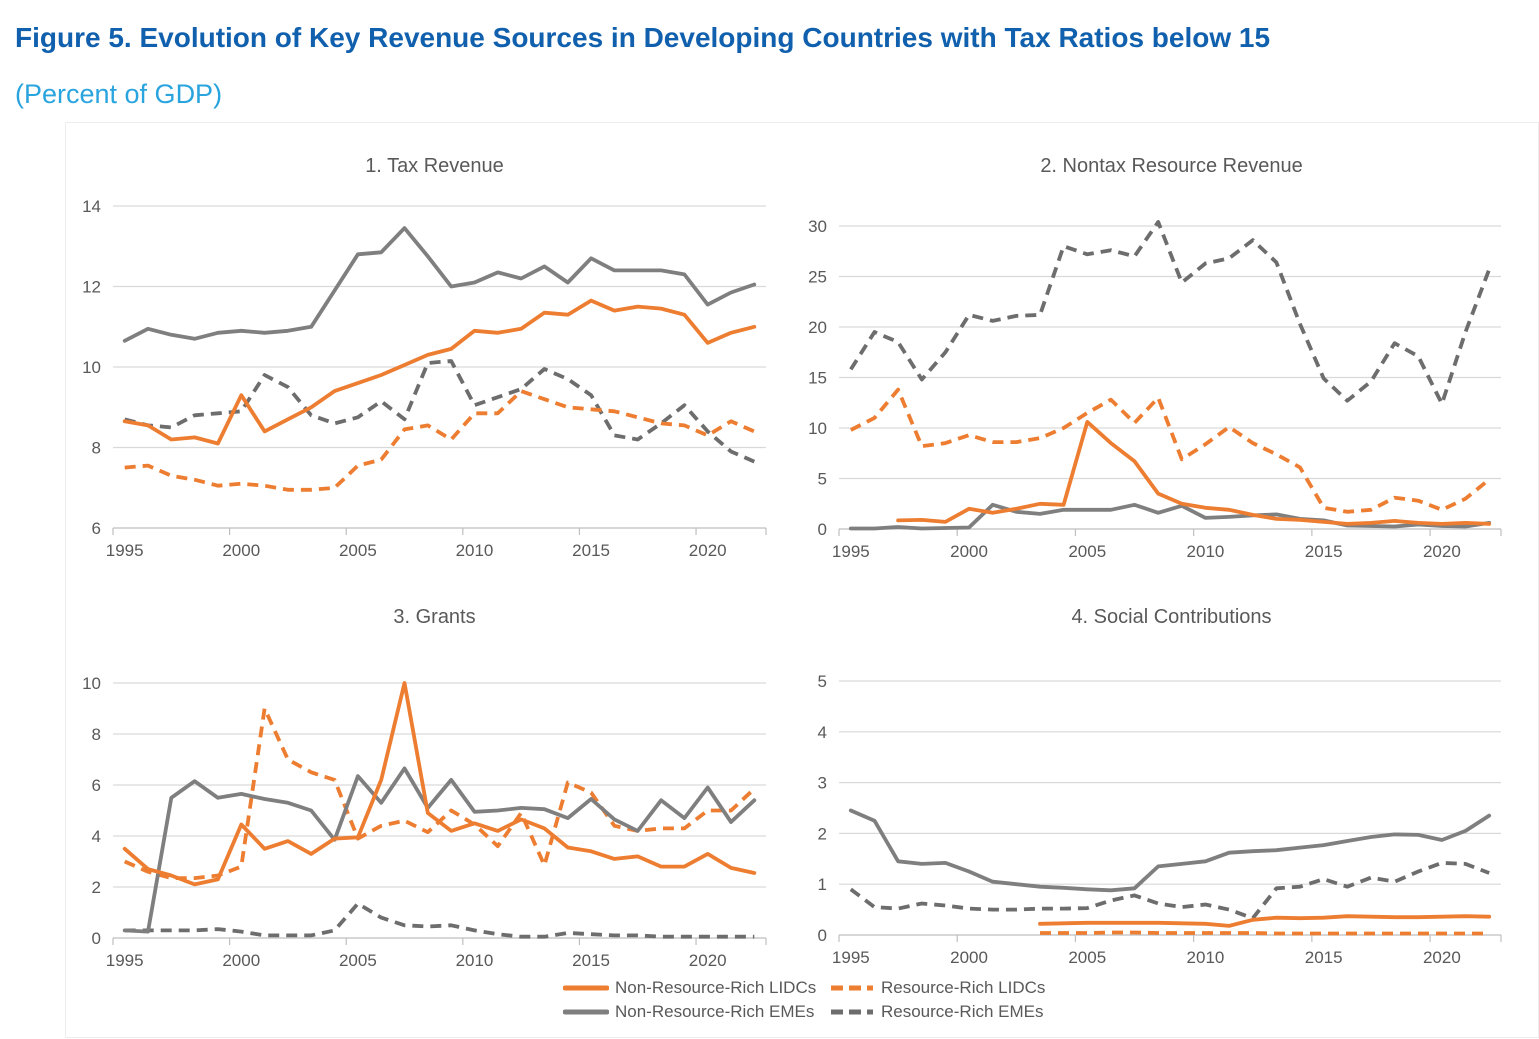 This screenshot has height=1039, width=1539. I want to click on legend-item: Resource-Rich LIDCs, so click(937, 988).